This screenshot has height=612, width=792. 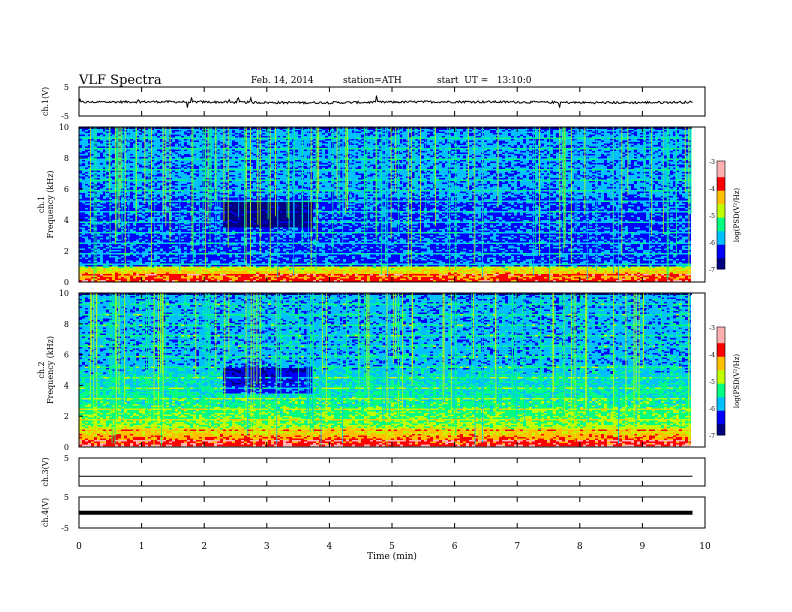 What do you see at coordinates (385, 101) in the screenshot?
I see `ch1-waveform-line` at bounding box center [385, 101].